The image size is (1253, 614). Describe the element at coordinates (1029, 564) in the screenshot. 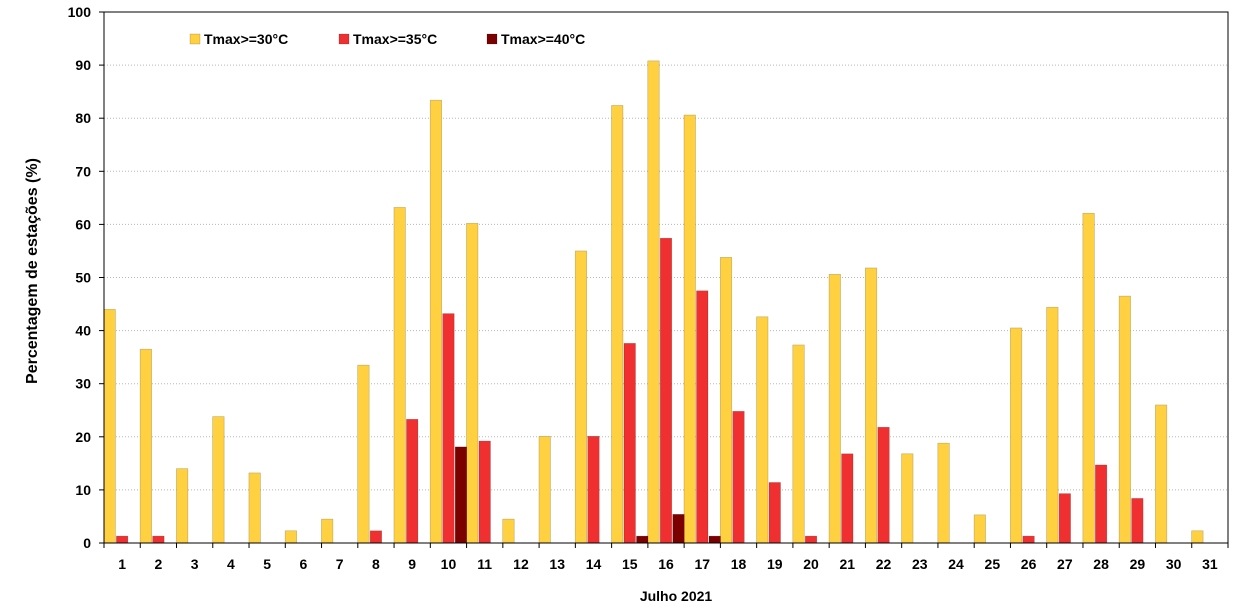

I see `x-tick-label: 26` at that location.